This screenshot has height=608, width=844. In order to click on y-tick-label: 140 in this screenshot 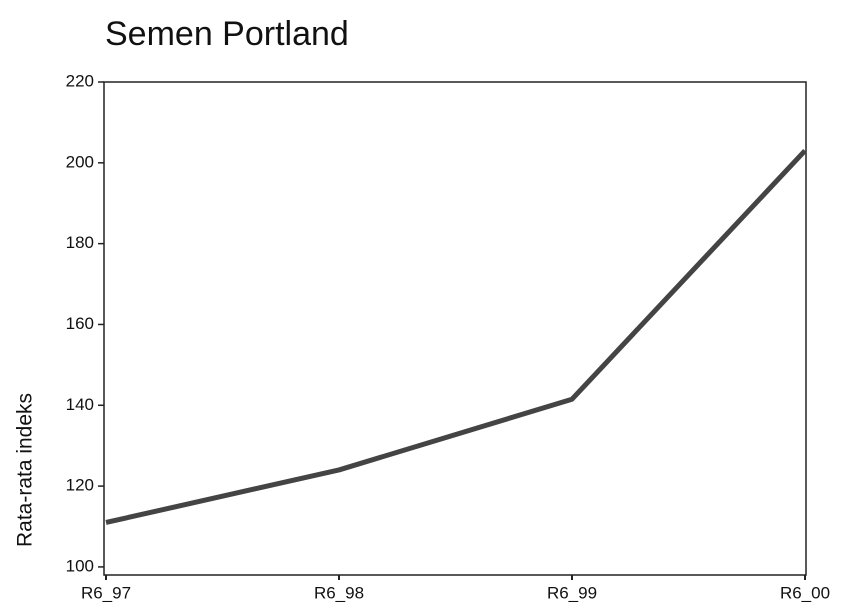, I will do `click(80, 404)`.